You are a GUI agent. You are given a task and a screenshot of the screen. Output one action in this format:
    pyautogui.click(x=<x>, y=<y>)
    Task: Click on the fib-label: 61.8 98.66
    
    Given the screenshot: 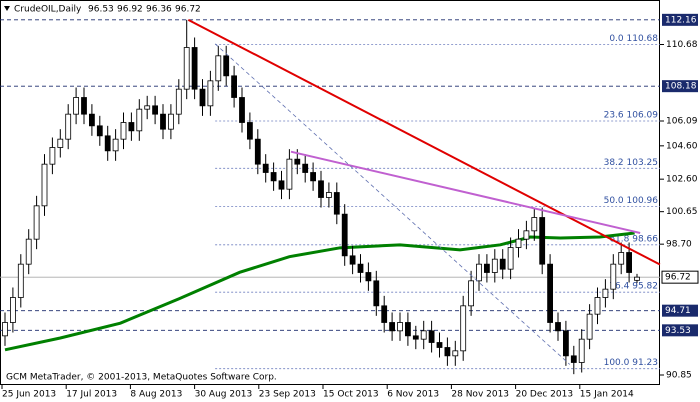 What is the action you would take?
    pyautogui.click(x=633, y=239)
    